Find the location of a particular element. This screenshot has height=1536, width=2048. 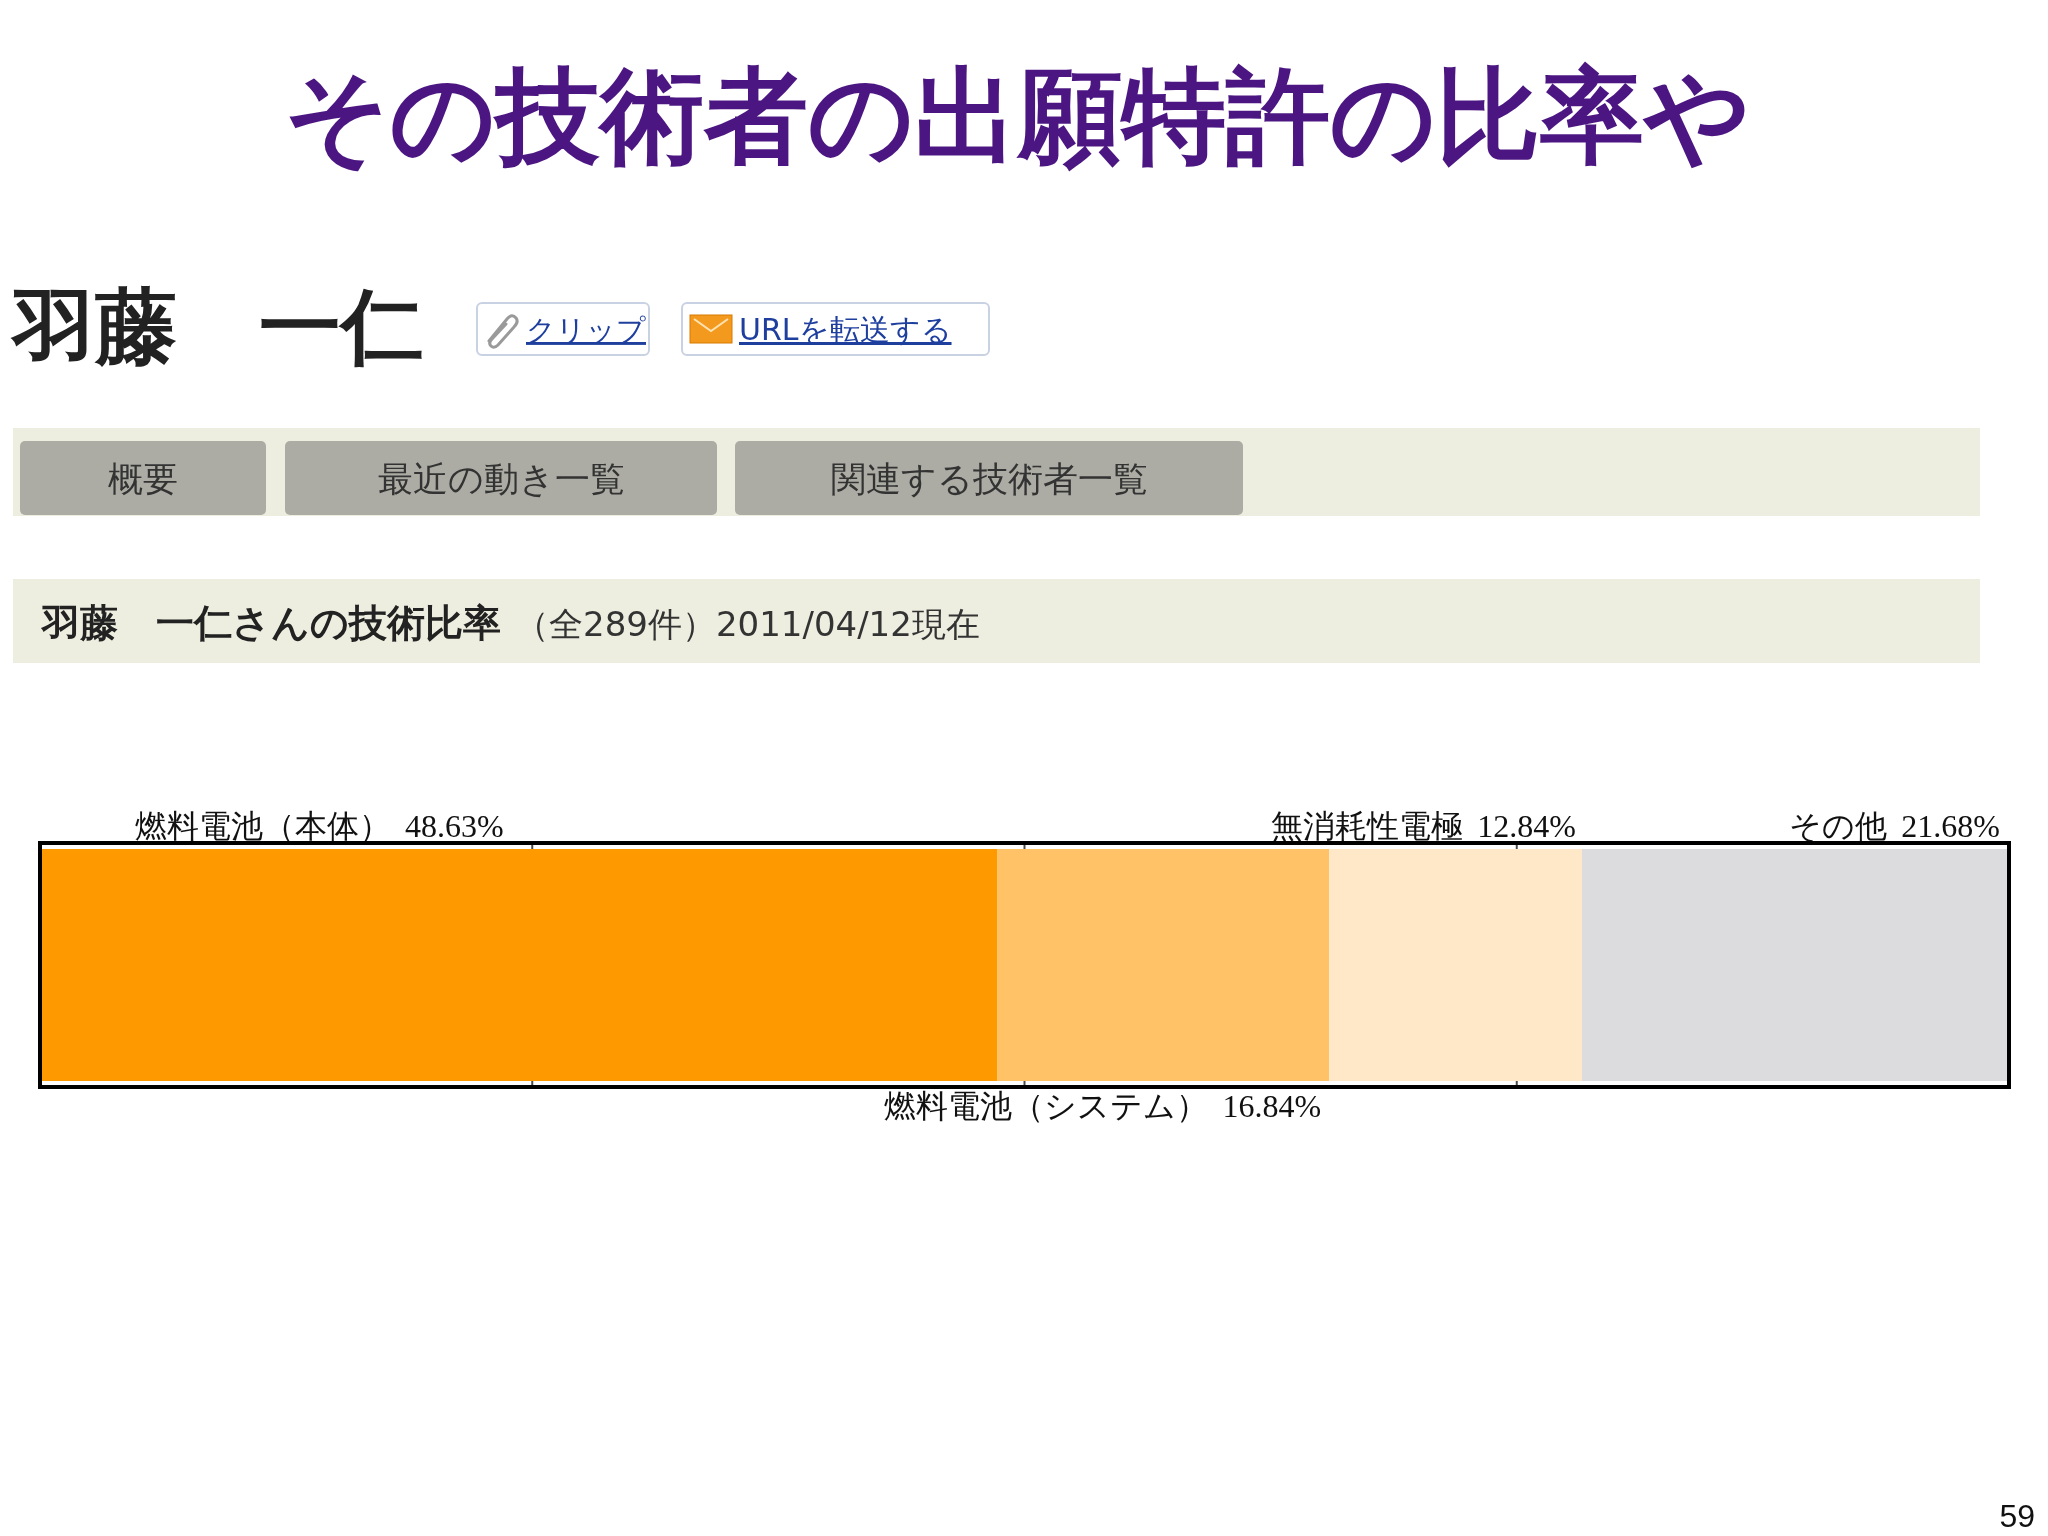

text: URLを転送する is located at coordinates (845, 329).